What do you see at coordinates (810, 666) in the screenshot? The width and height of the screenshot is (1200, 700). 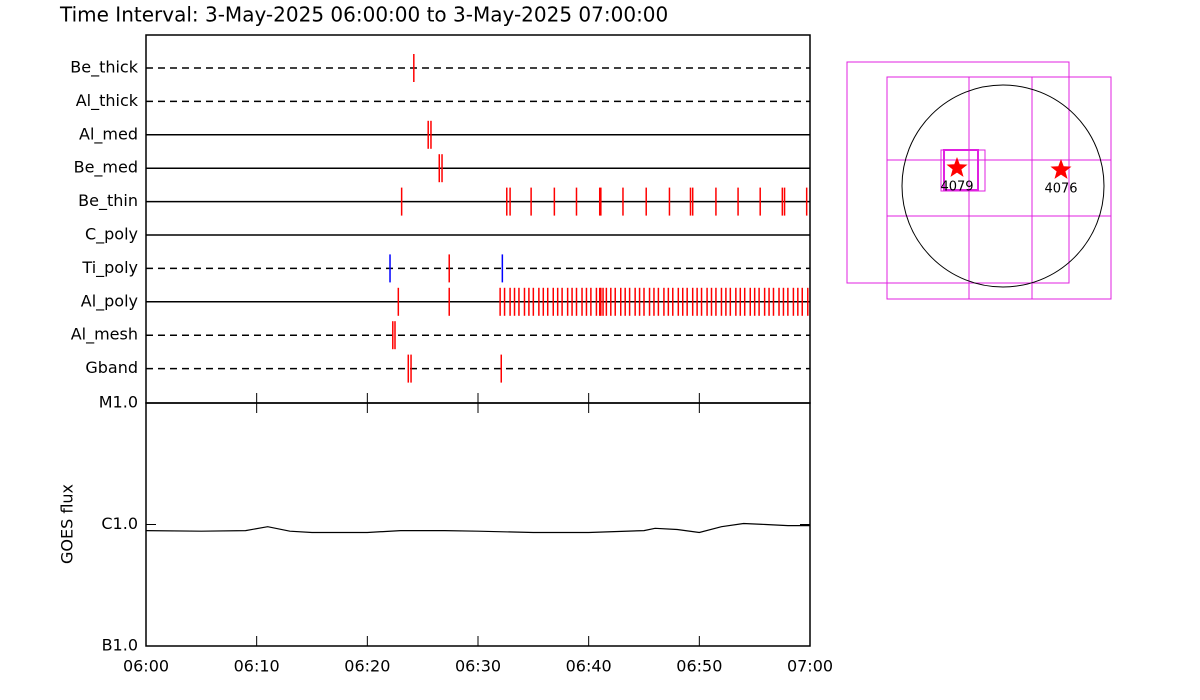 I see `x-tick-label: 07:00` at bounding box center [810, 666].